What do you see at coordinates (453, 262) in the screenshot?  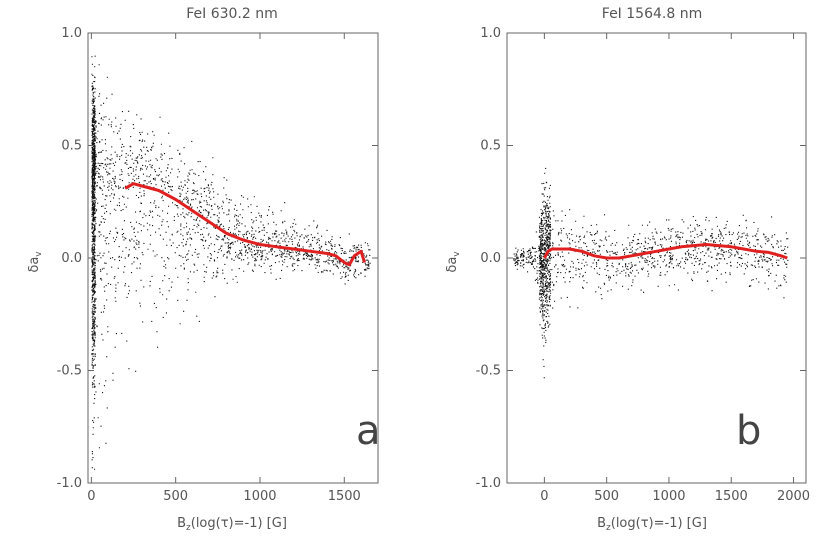 I see `panel-b-ylabel: δav` at bounding box center [453, 262].